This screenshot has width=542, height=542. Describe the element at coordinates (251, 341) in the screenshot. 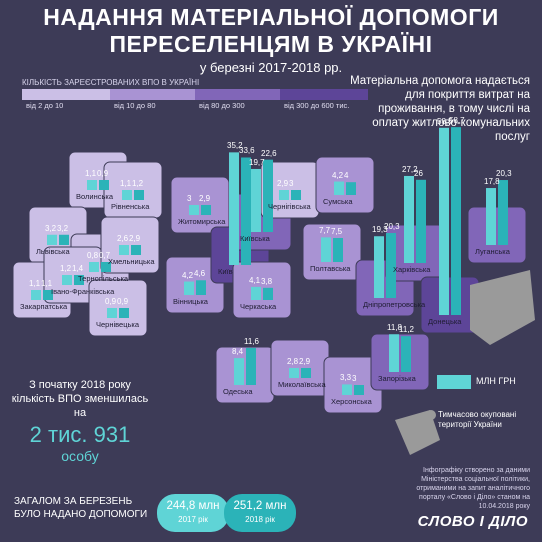

I see `bar-value-label: 11,6` at that location.